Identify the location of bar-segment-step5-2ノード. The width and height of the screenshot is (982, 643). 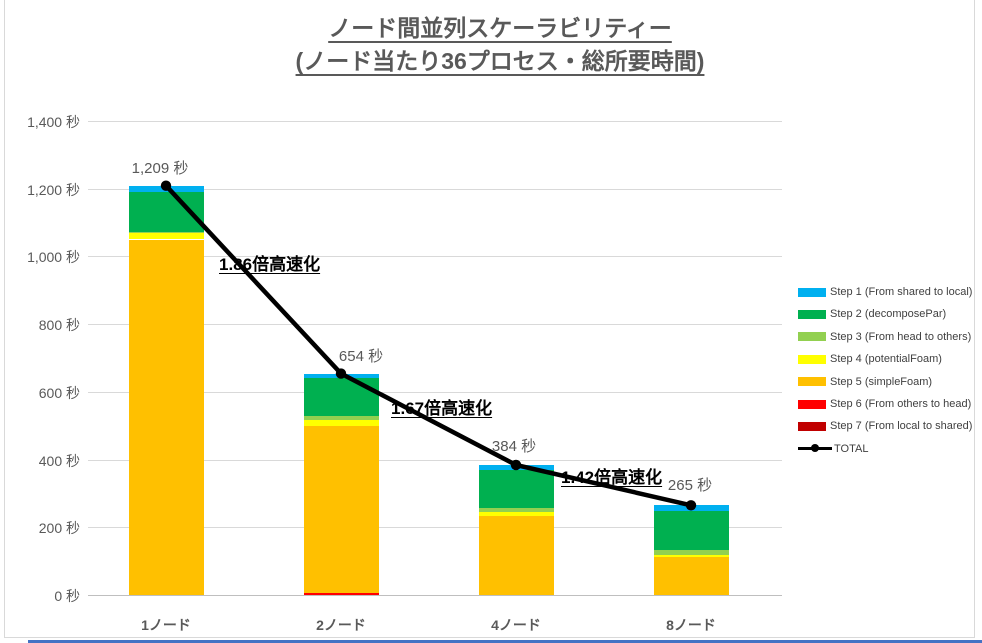
(341, 509).